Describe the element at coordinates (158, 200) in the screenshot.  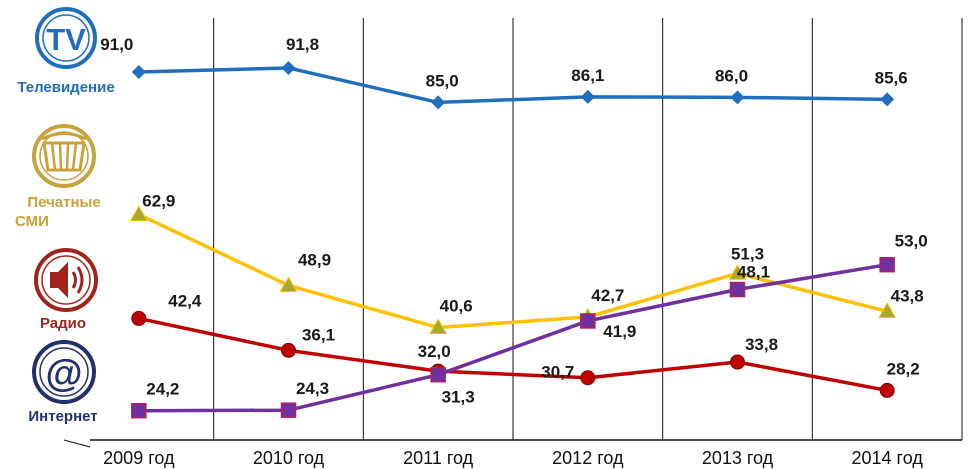
I see `data-label: 62,9` at that location.